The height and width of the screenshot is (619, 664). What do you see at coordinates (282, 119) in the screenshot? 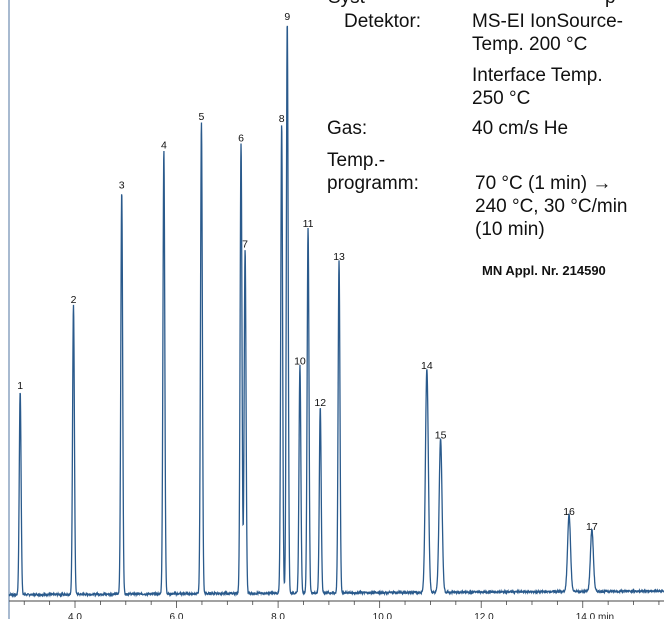
I see `peak-label: 8` at bounding box center [282, 119].